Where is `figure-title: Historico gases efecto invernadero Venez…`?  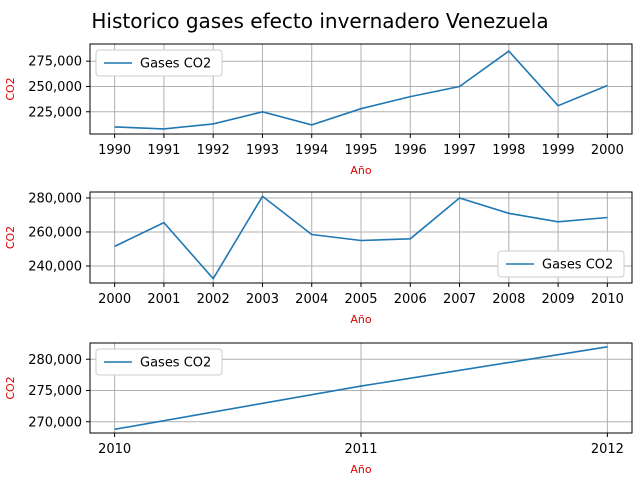 figure-title: Historico gases efecto invernadero Venez… is located at coordinates (319, 21).